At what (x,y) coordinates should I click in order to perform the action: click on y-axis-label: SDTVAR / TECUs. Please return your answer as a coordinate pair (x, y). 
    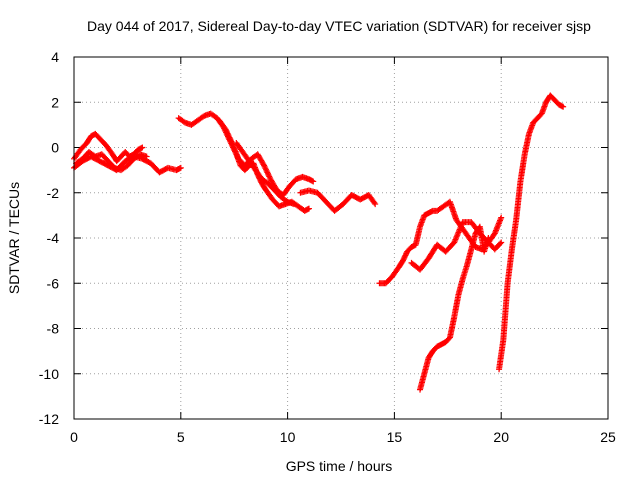
    Looking at the image, I should click on (14, 238).